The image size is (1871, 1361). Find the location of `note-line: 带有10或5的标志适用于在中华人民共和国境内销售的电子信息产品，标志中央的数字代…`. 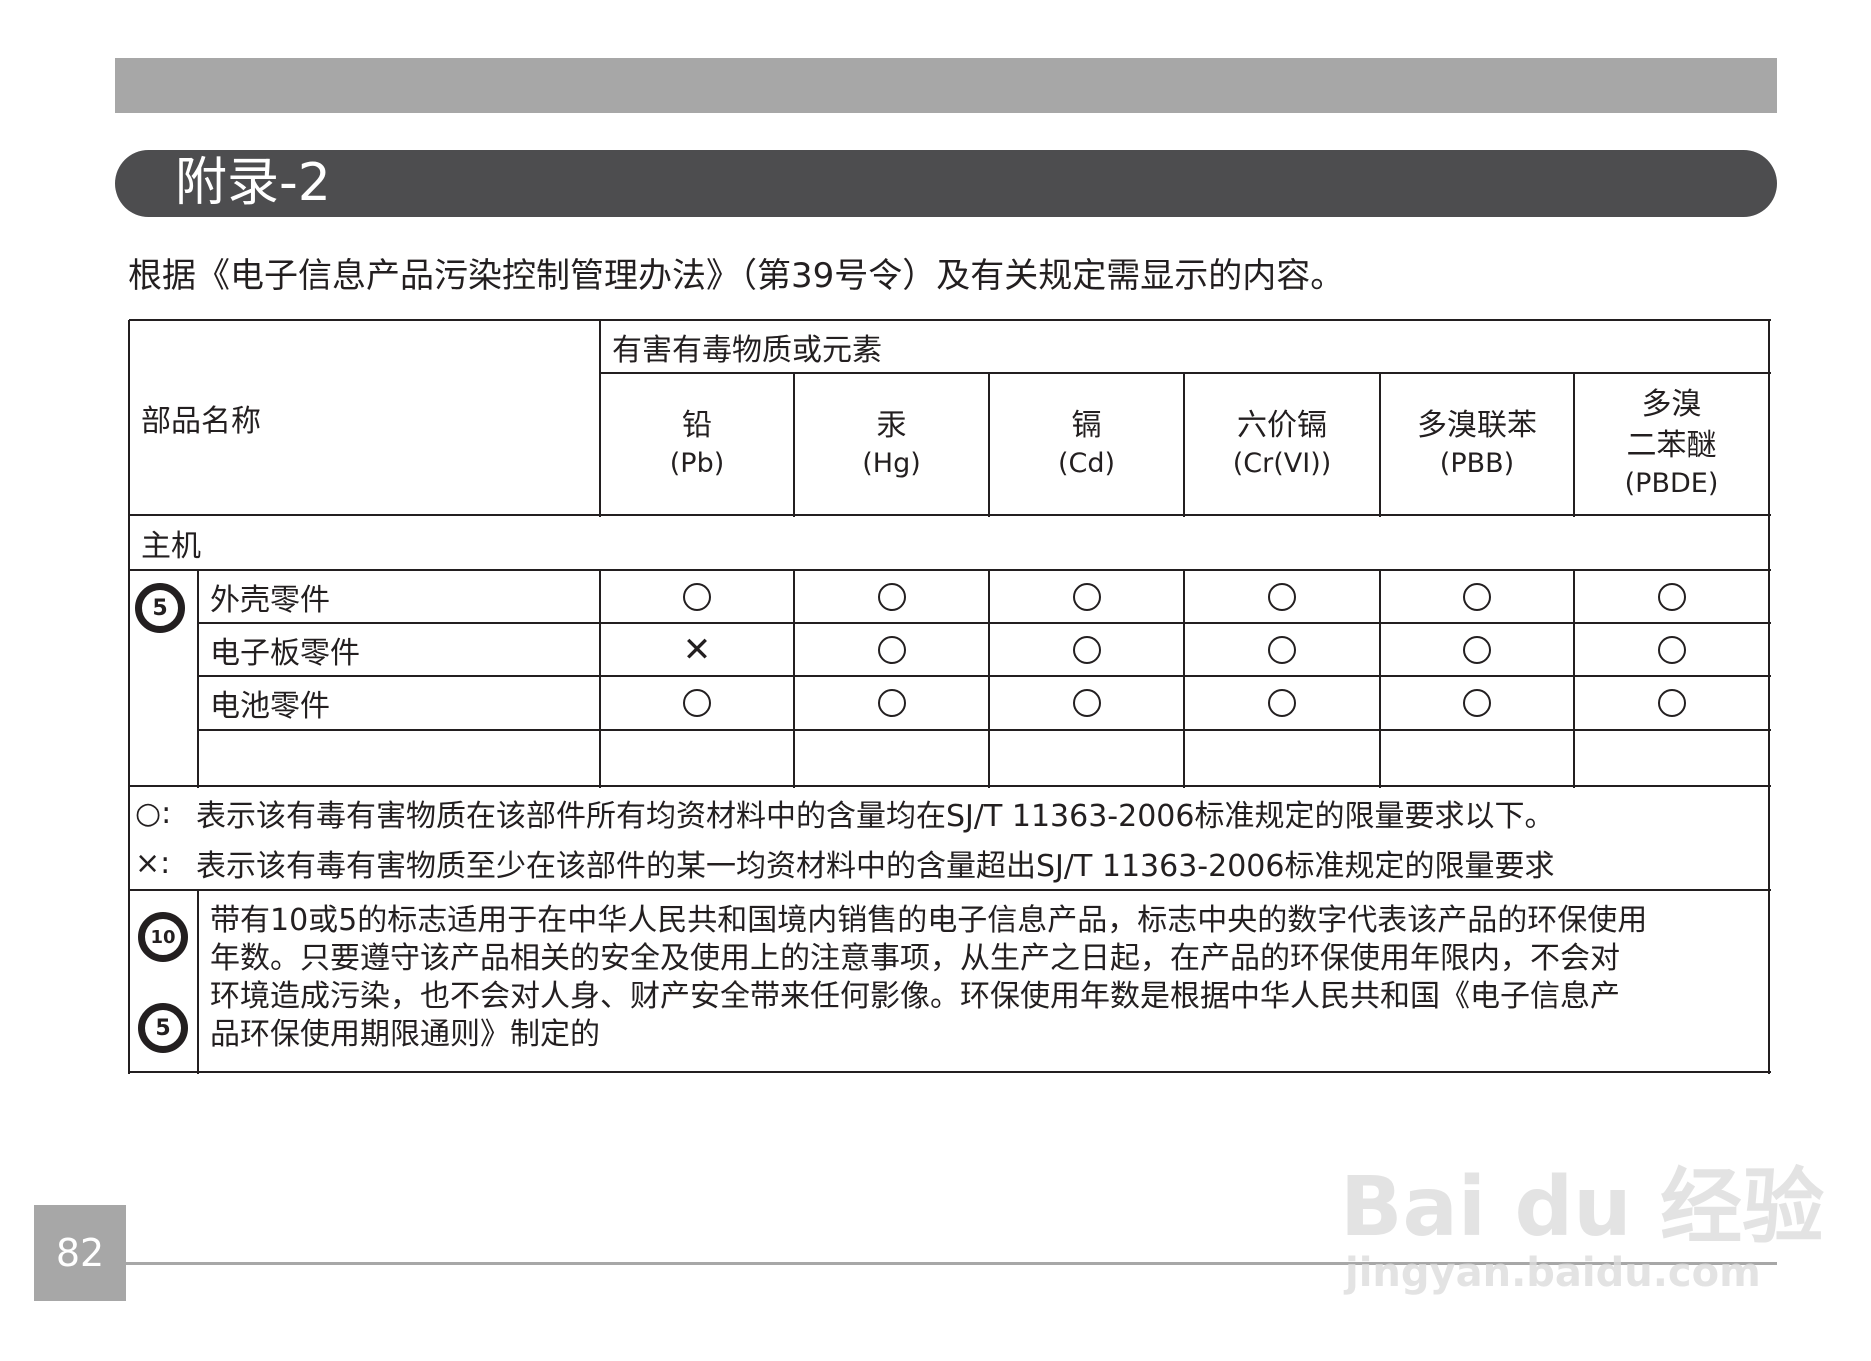

note-line: 带有10或5的标志适用于在中华人民共和国境内销售的电子信息产品，标志中央的数字代… is located at coordinates (929, 920).